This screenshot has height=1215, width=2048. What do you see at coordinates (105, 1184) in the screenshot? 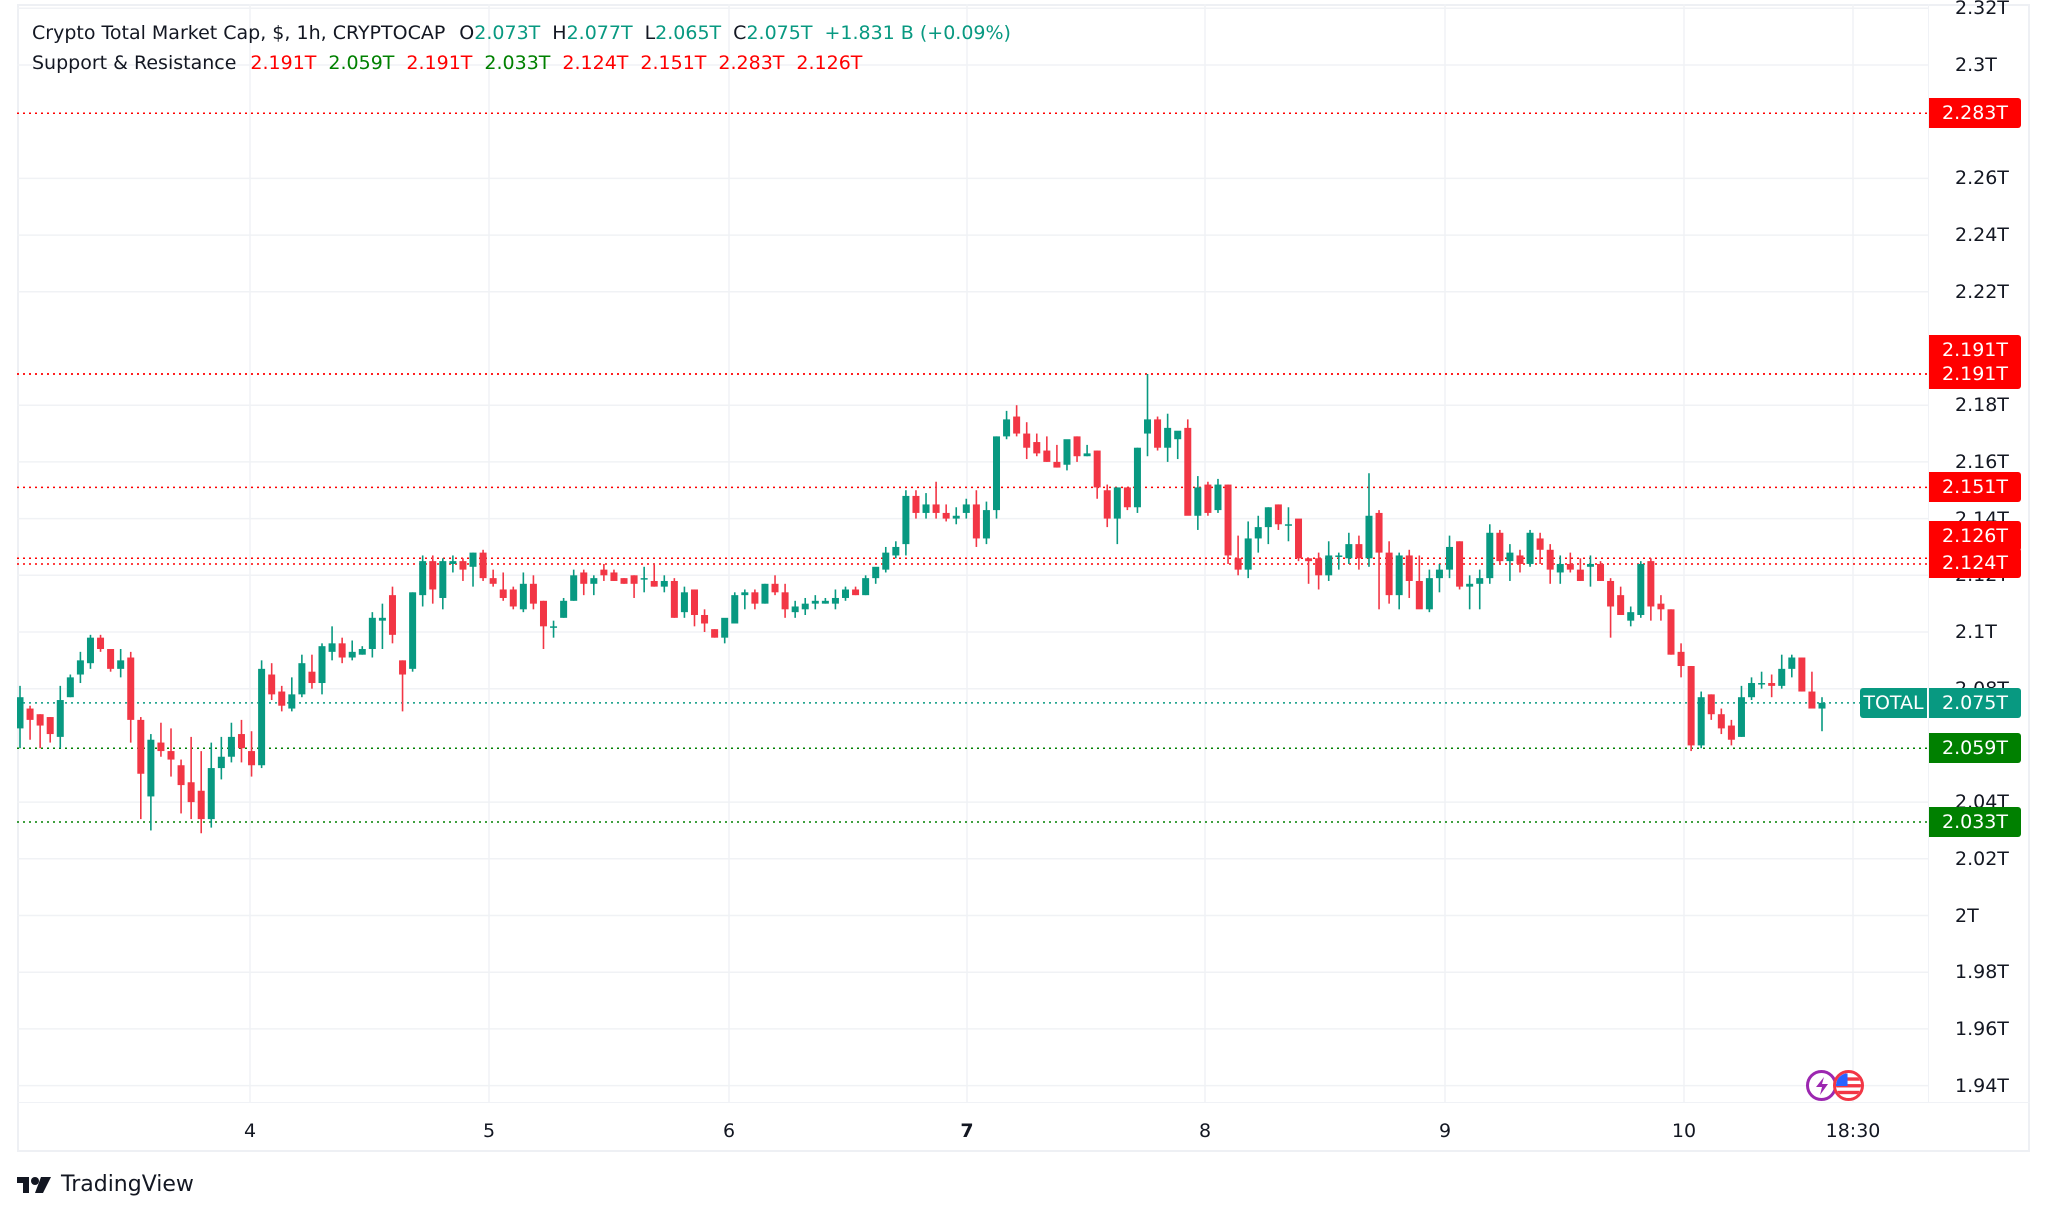
I see `tradingview-branding: TradingView` at bounding box center [105, 1184].